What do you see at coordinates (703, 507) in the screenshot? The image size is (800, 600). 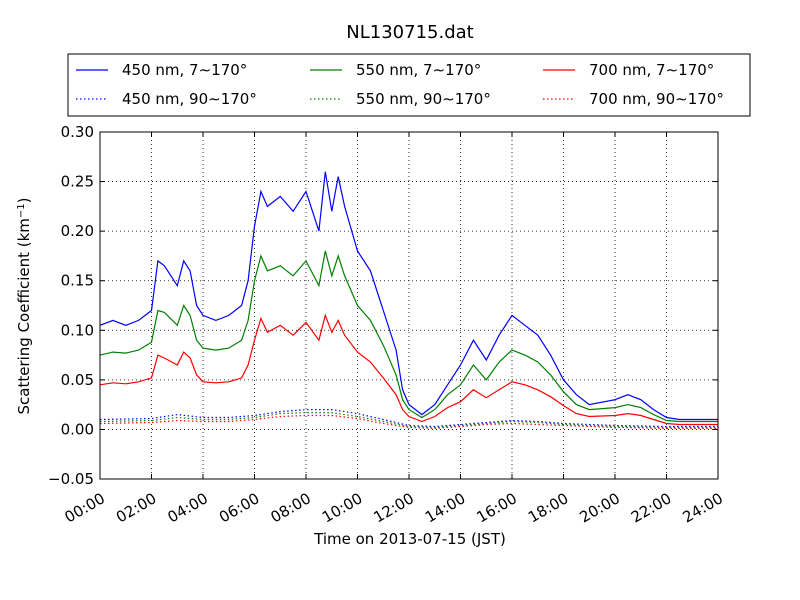 I see `x-tick-label: 24:00` at bounding box center [703, 507].